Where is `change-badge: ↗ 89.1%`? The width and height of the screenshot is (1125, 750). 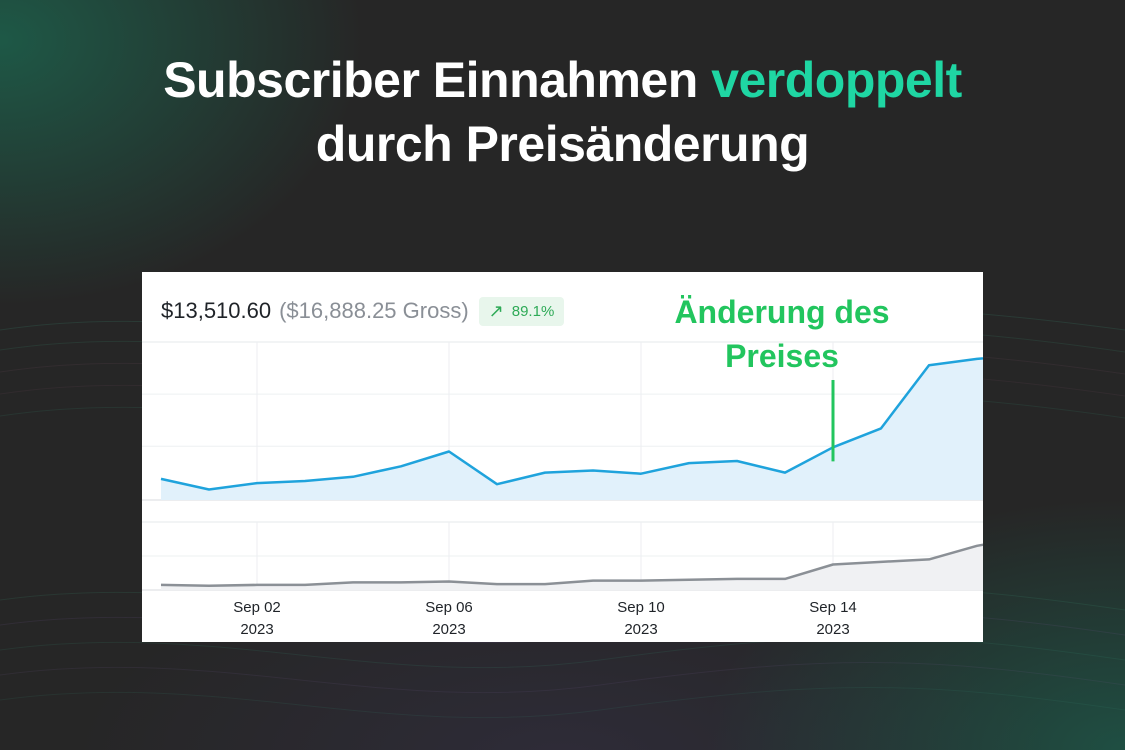 change-badge: ↗ 89.1% is located at coordinates (521, 311).